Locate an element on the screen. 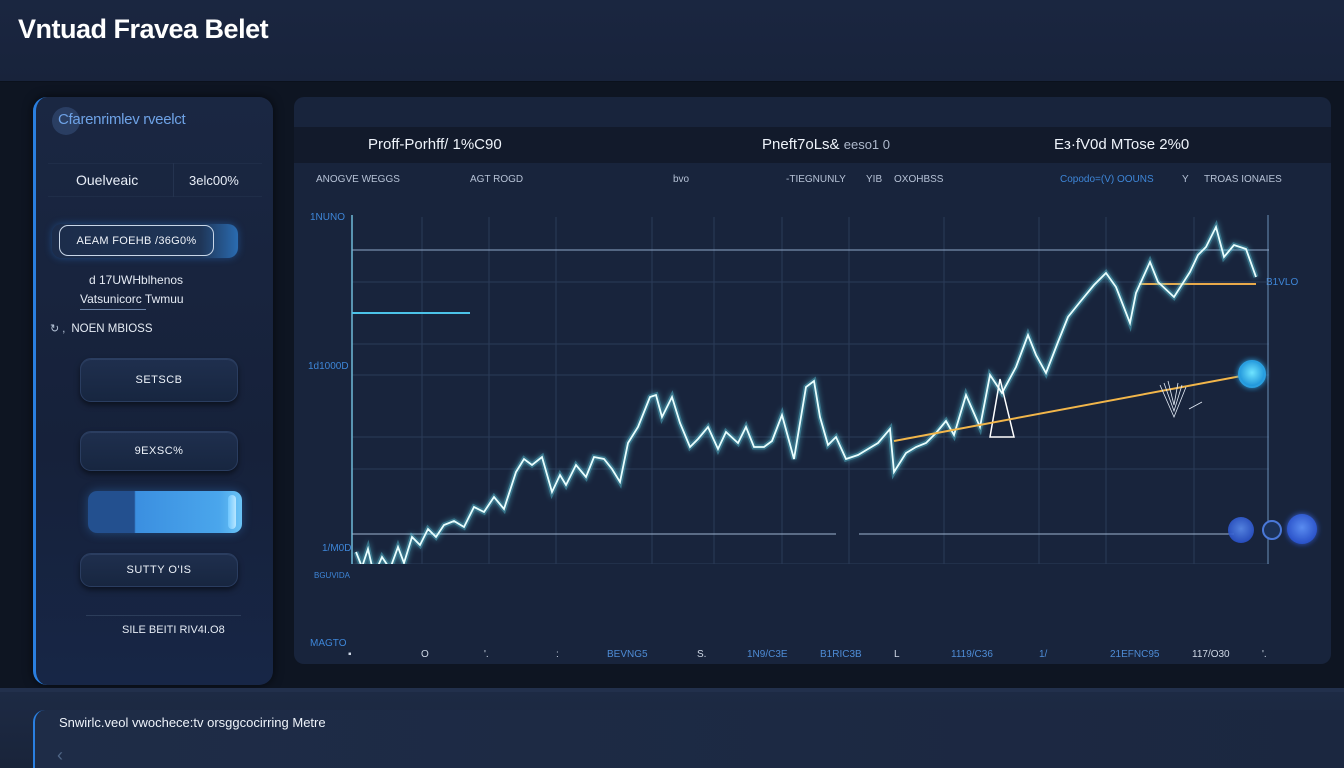 Image resolution: width=1344 pixels, height=768 pixels. y-label-0: 1NUNO is located at coordinates (328, 217).